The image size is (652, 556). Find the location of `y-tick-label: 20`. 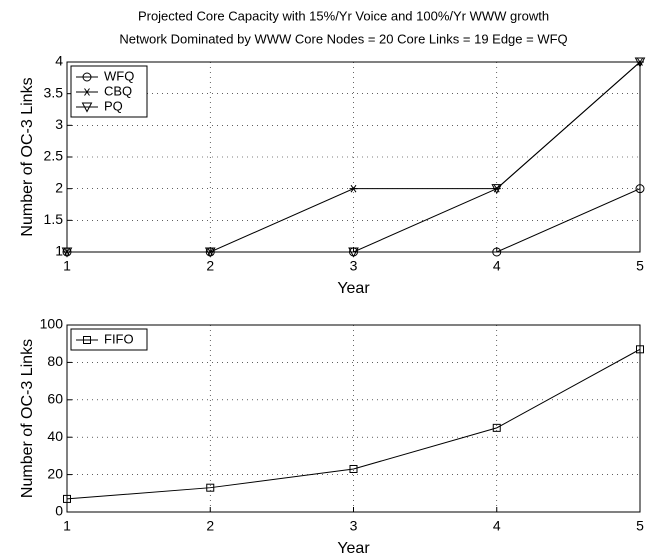

y-tick-label: 20 is located at coordinates (55, 473).